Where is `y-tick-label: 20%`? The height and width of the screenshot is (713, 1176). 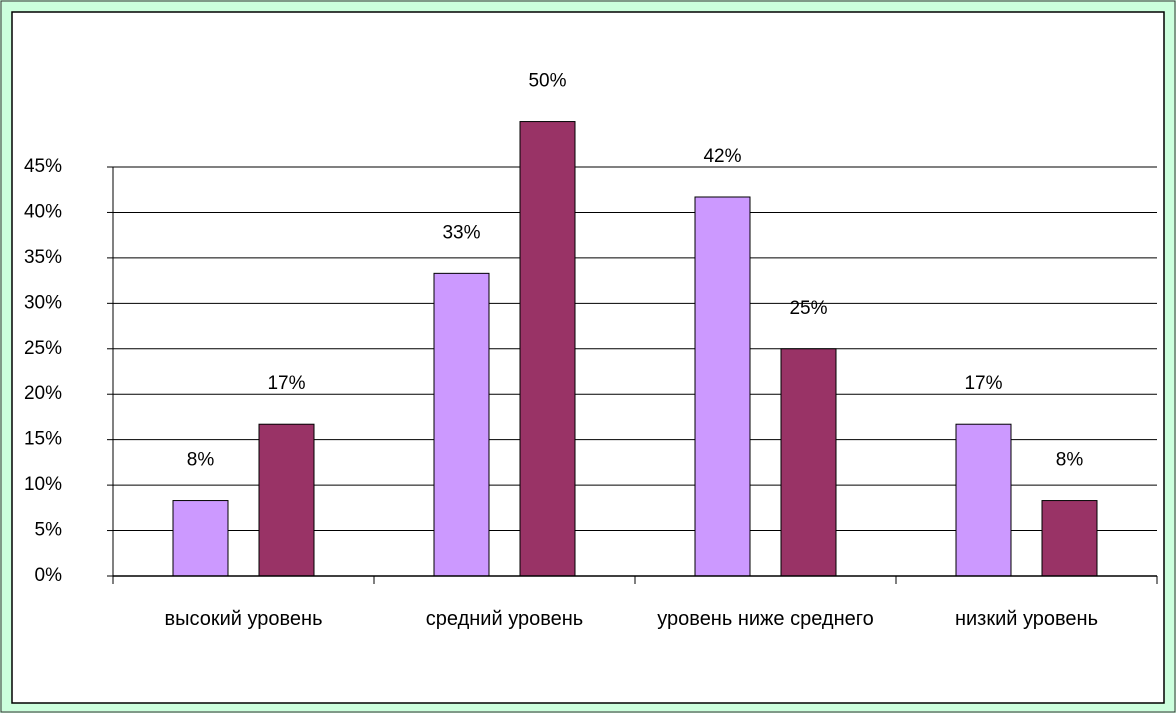
y-tick-label: 20% is located at coordinates (43, 393).